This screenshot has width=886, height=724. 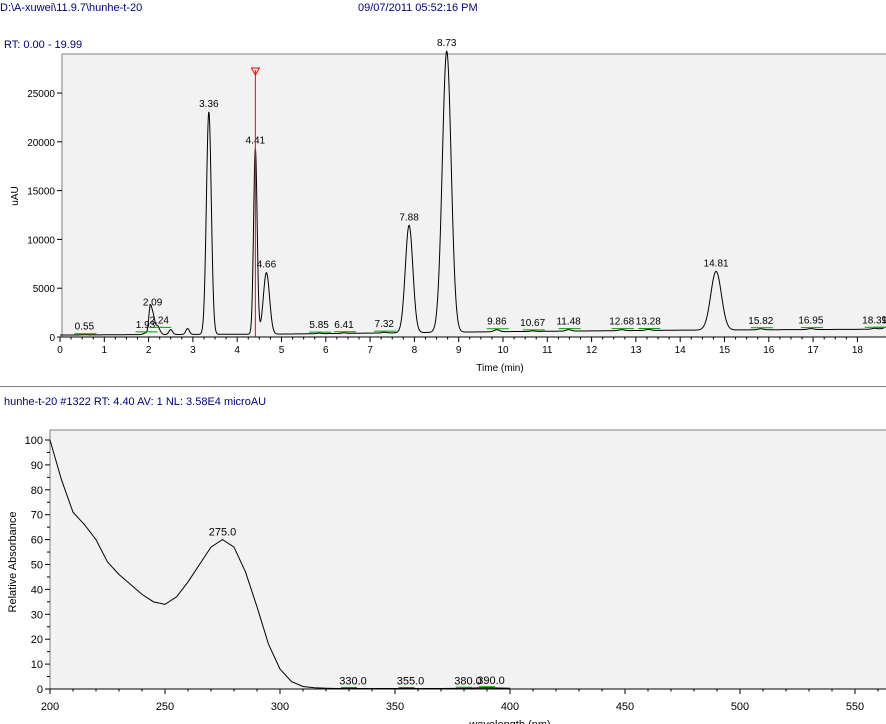 I want to click on x-tick-label: 17, so click(x=814, y=350).